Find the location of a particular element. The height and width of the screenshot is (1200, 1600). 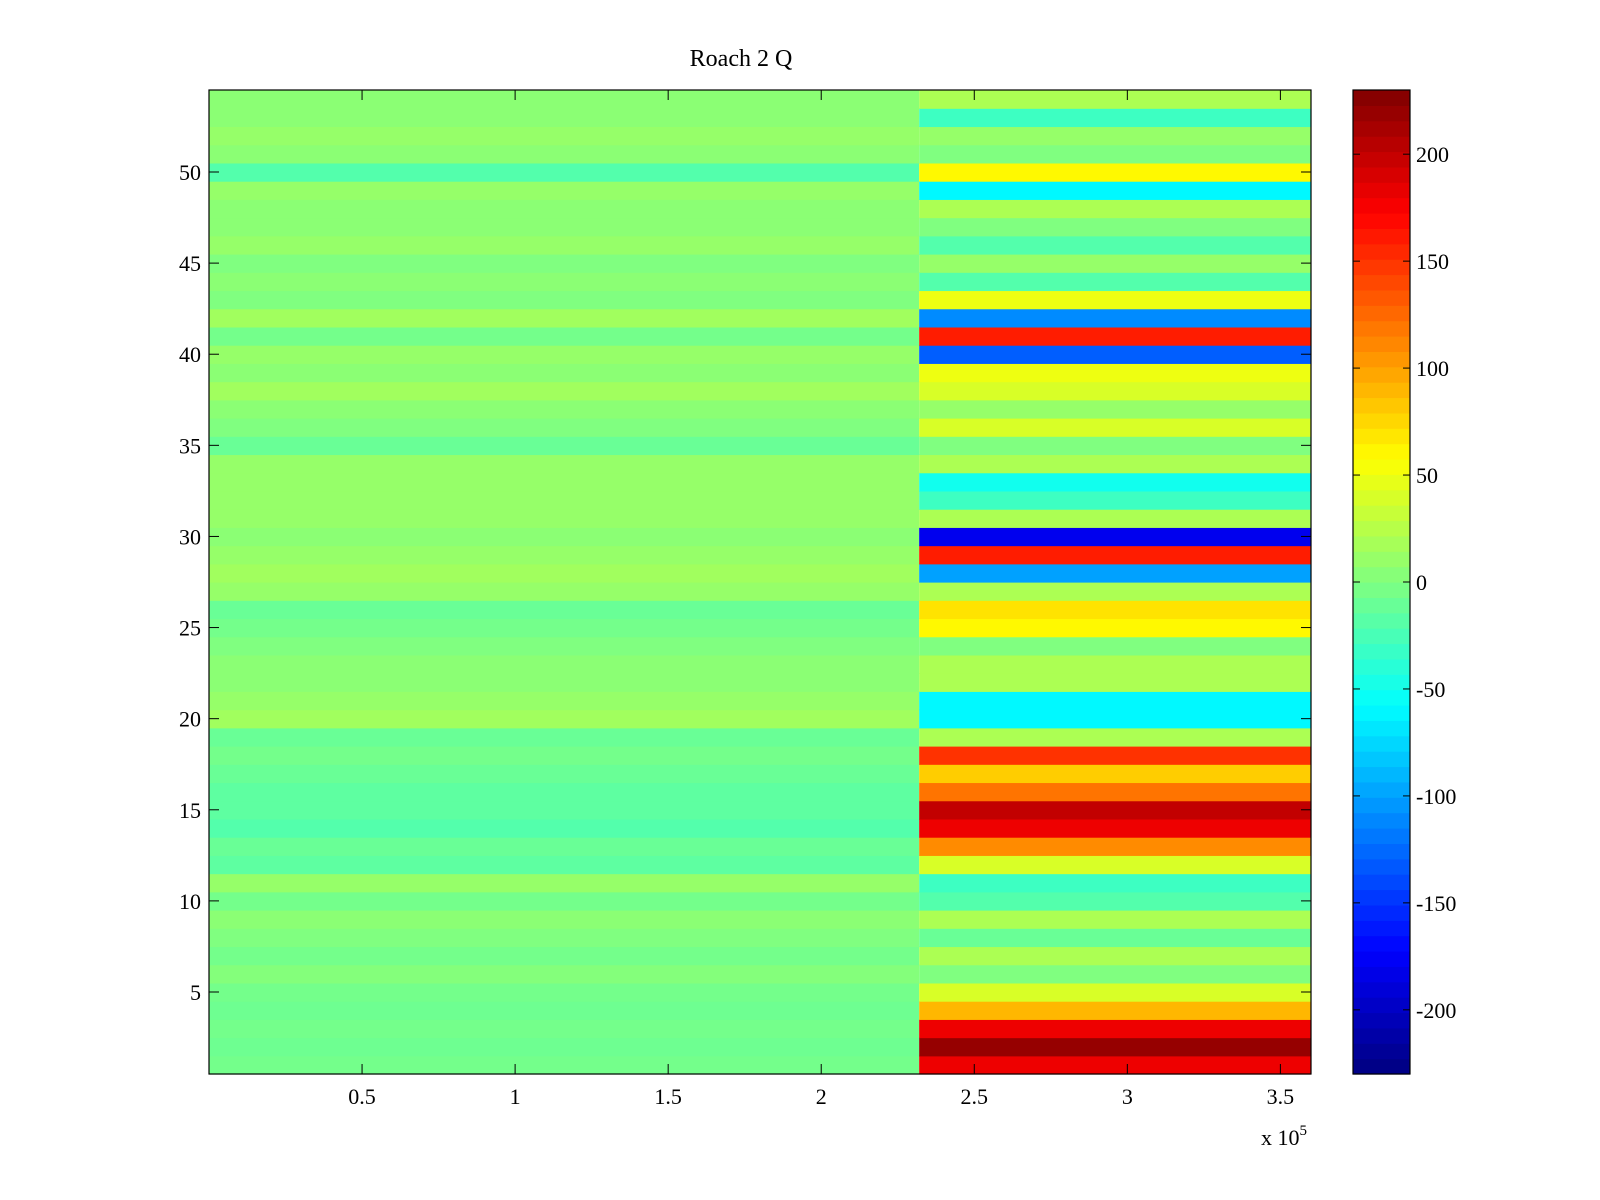

colorbar-tick-label: 100 is located at coordinates (1432, 368).